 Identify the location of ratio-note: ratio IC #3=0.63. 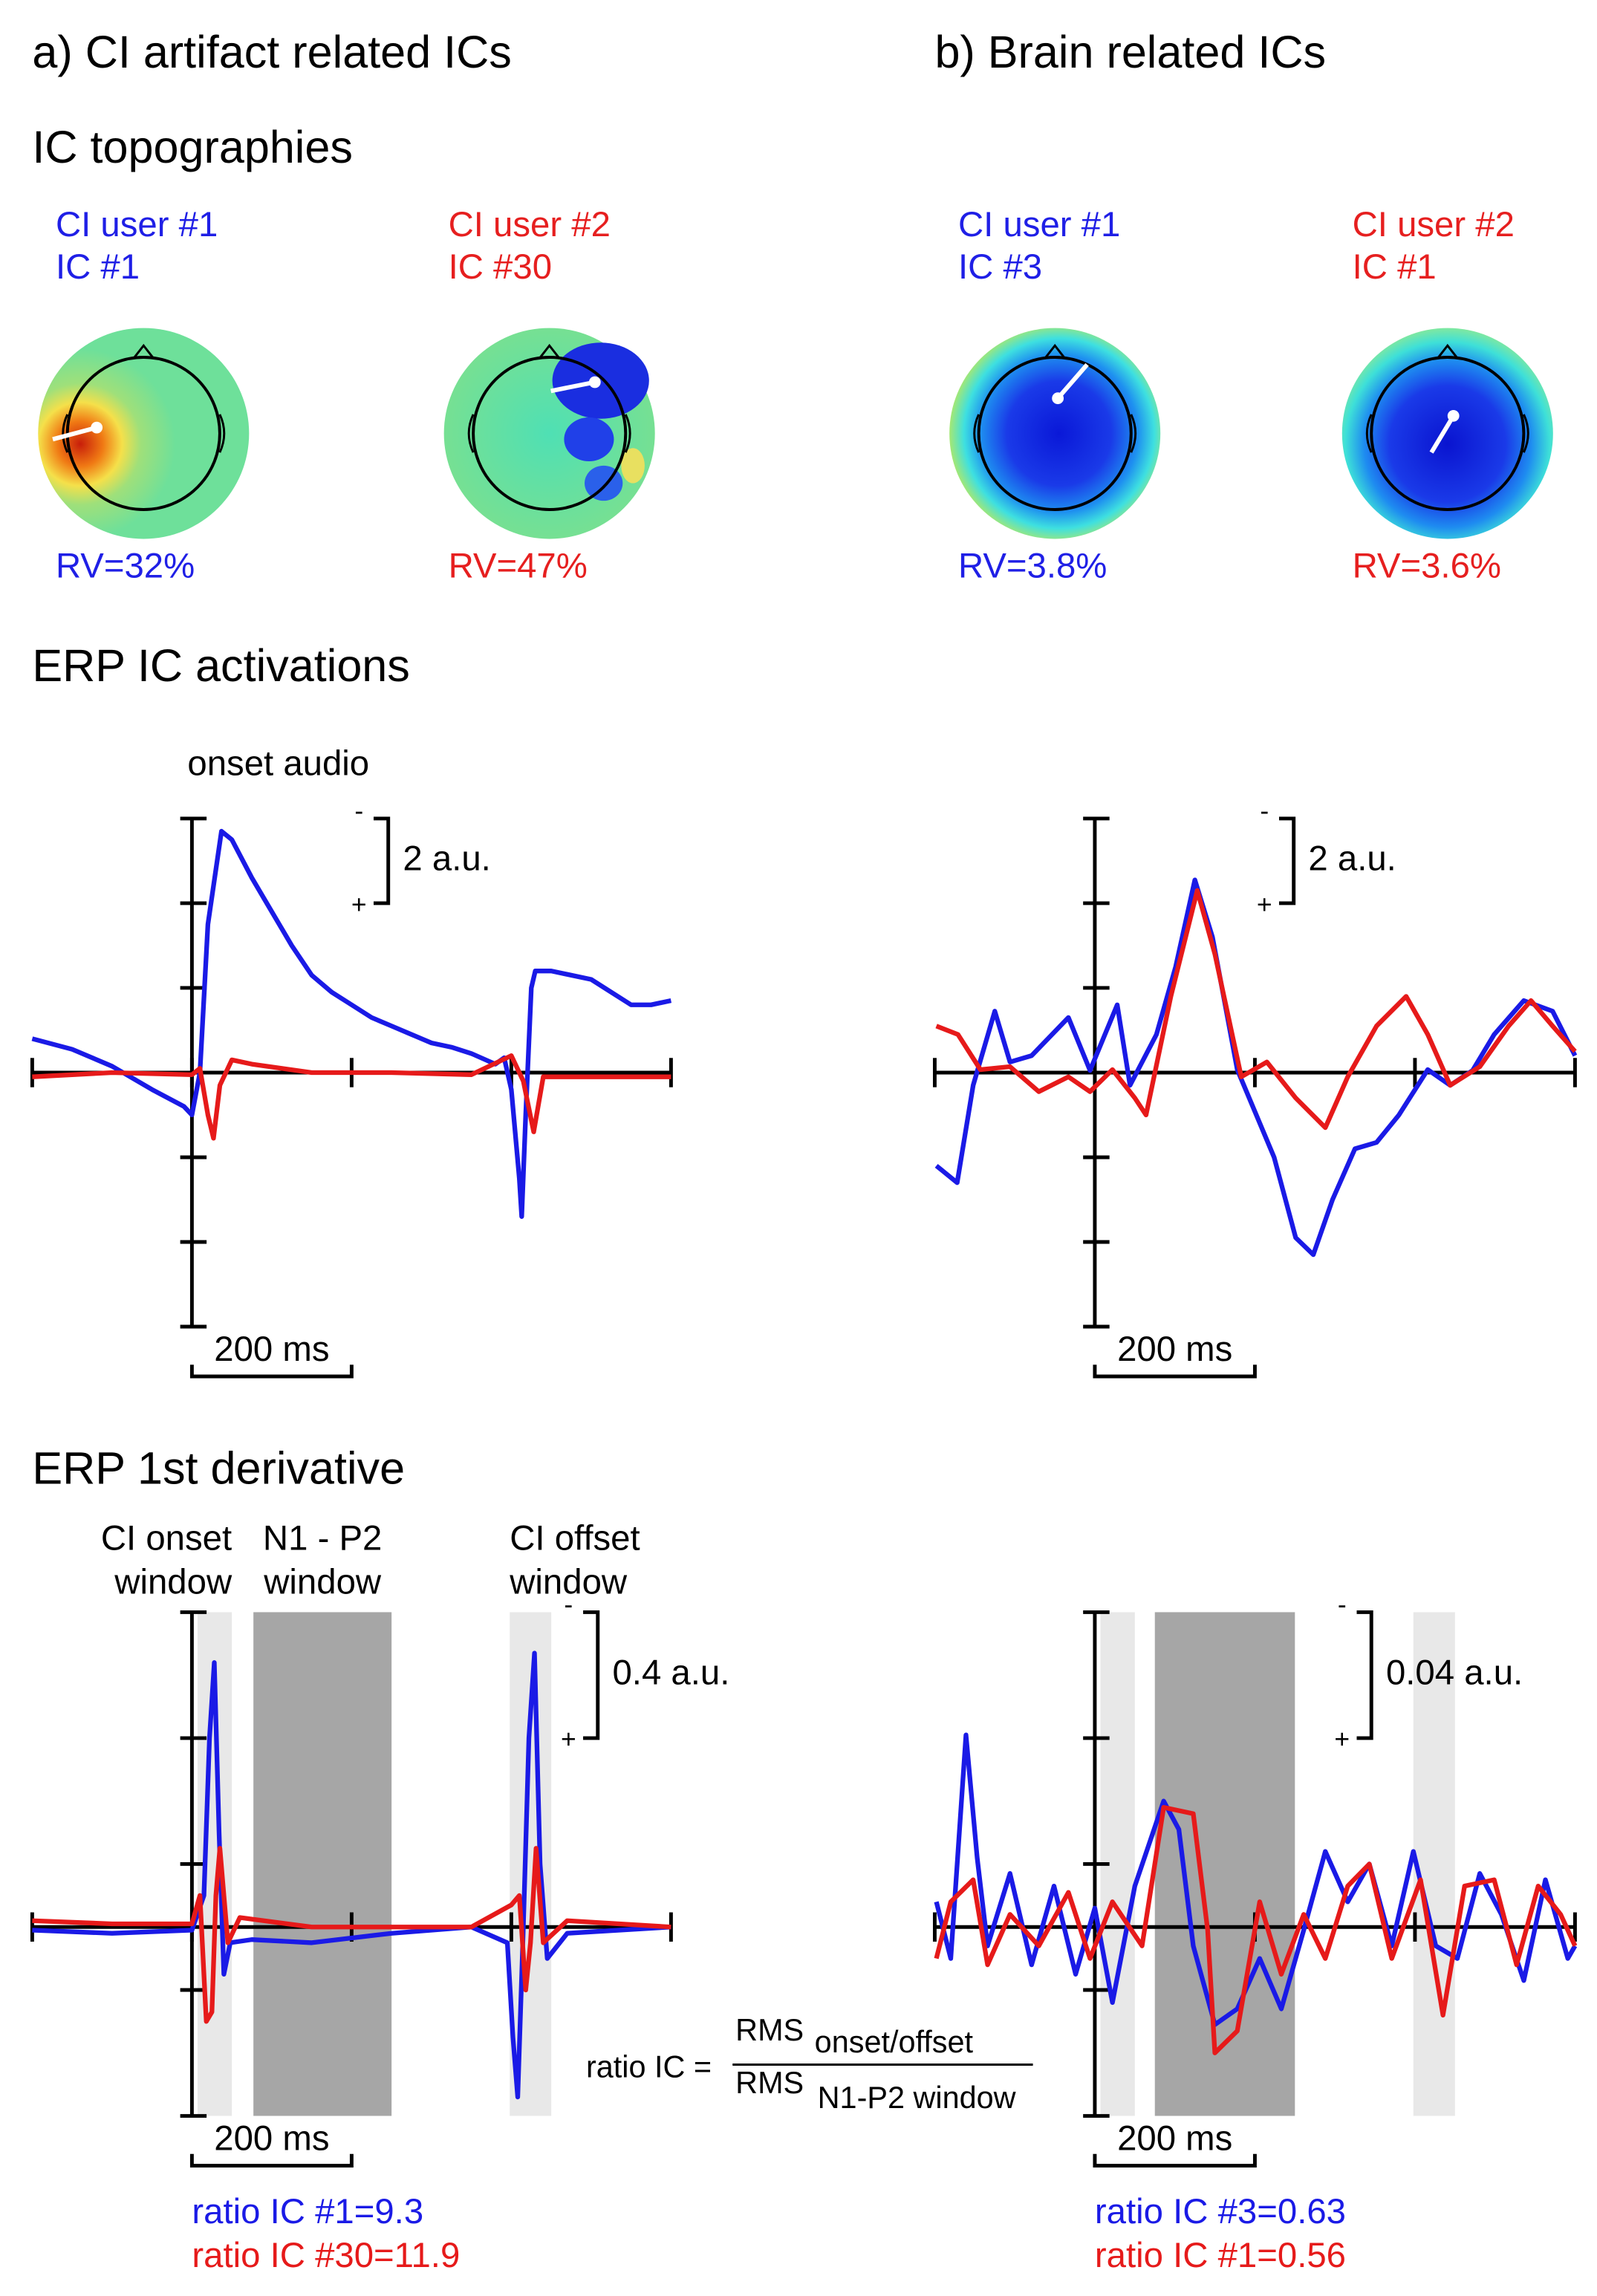
(1220, 2211).